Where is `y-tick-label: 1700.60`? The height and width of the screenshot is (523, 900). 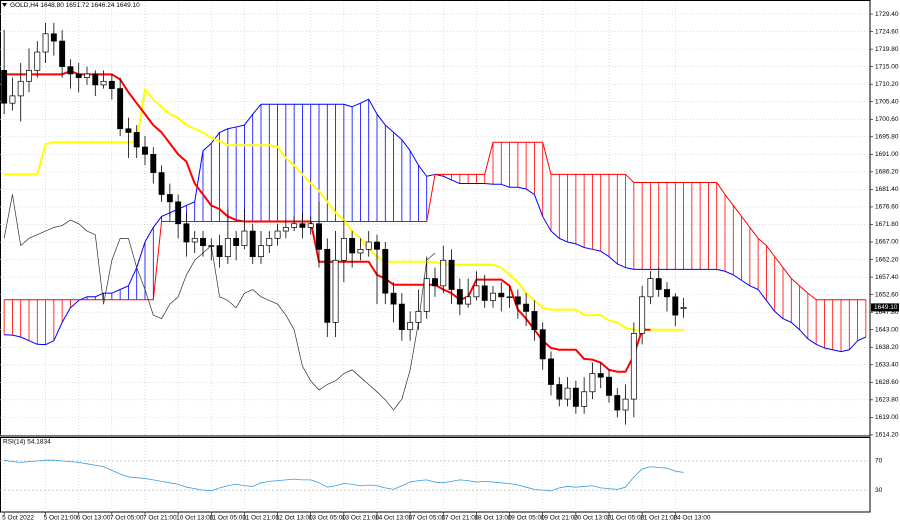
y-tick-label: 1700.60 is located at coordinates (887, 119).